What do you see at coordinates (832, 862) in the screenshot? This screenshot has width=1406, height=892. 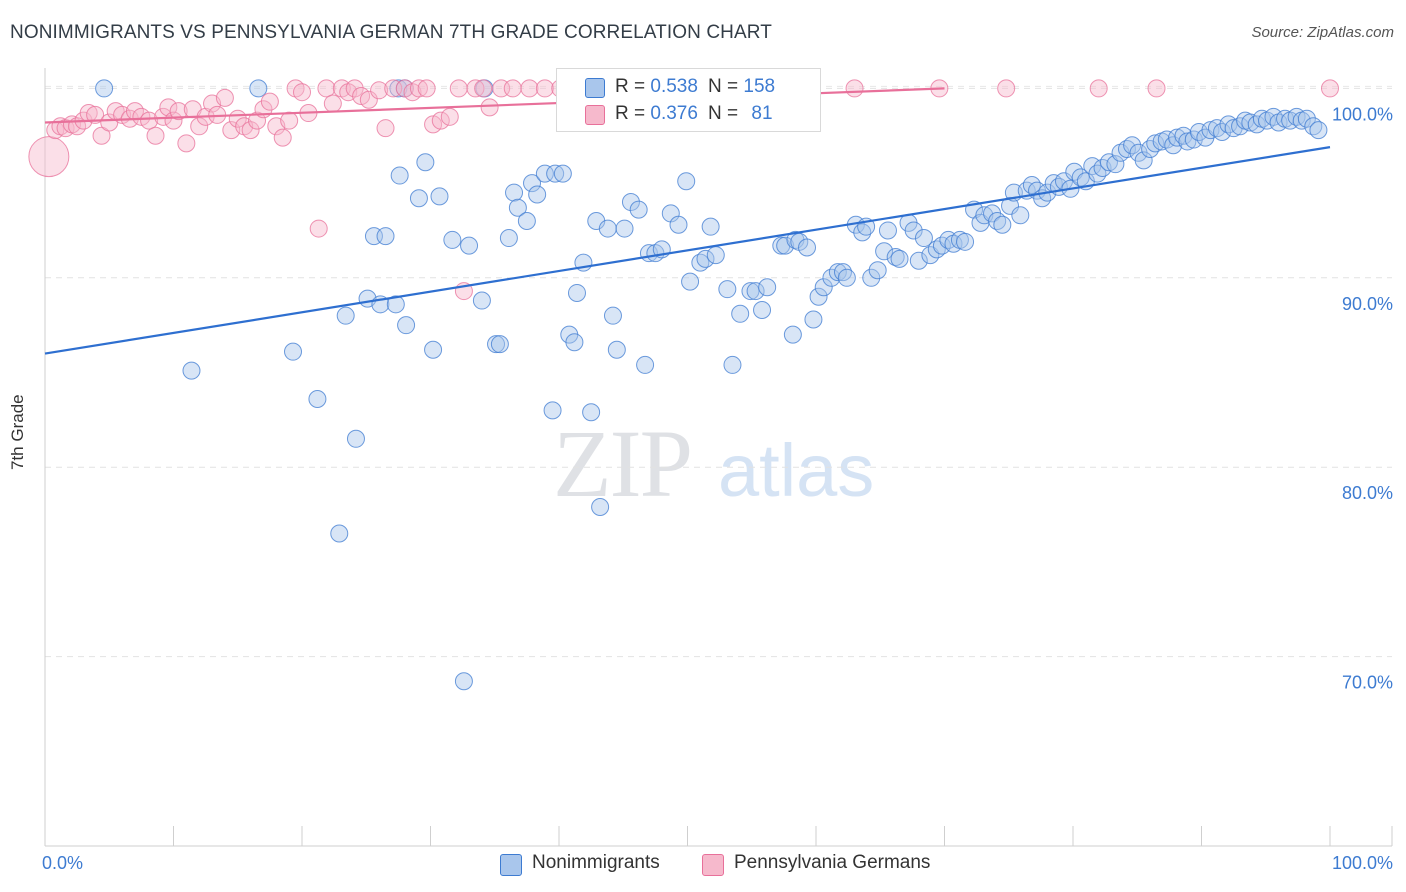 I see `legend-label: Pennsylvania Germans` at bounding box center [832, 862].